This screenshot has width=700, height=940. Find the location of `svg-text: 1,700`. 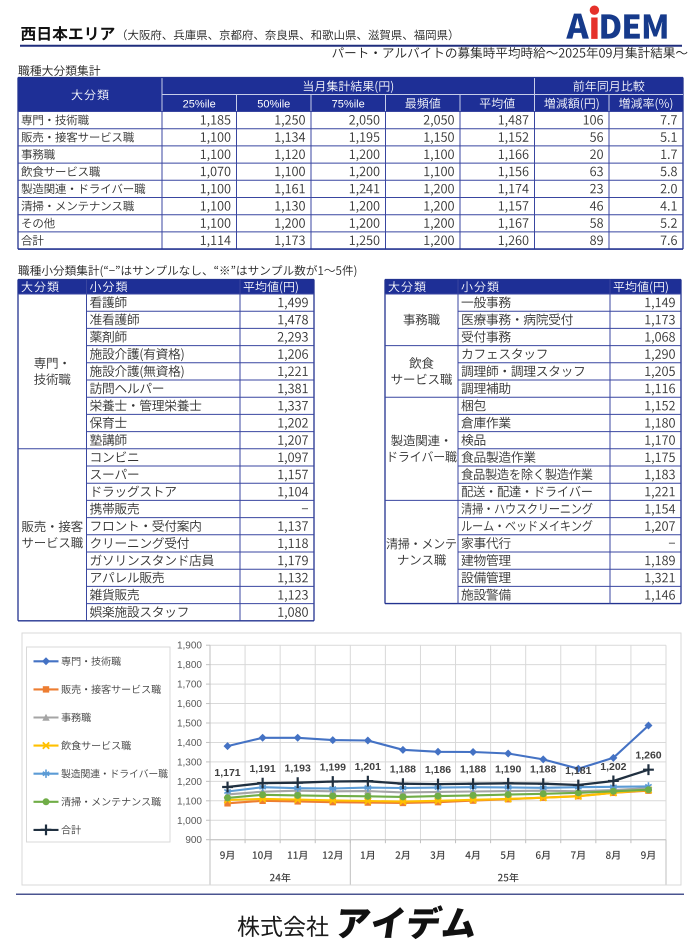

svg-text: 1,700 is located at coordinates (189, 685).